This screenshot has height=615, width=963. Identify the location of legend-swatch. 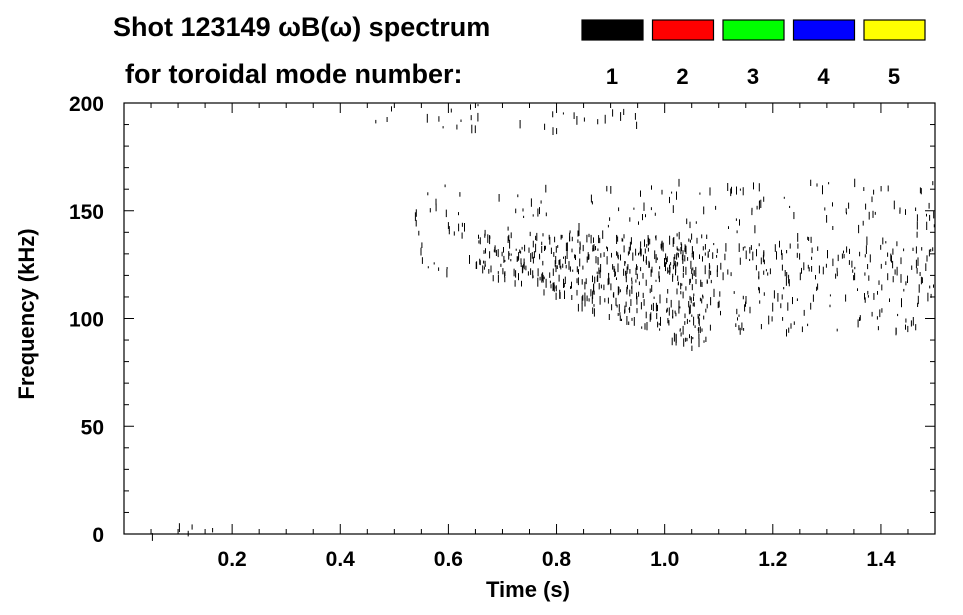
(753, 30).